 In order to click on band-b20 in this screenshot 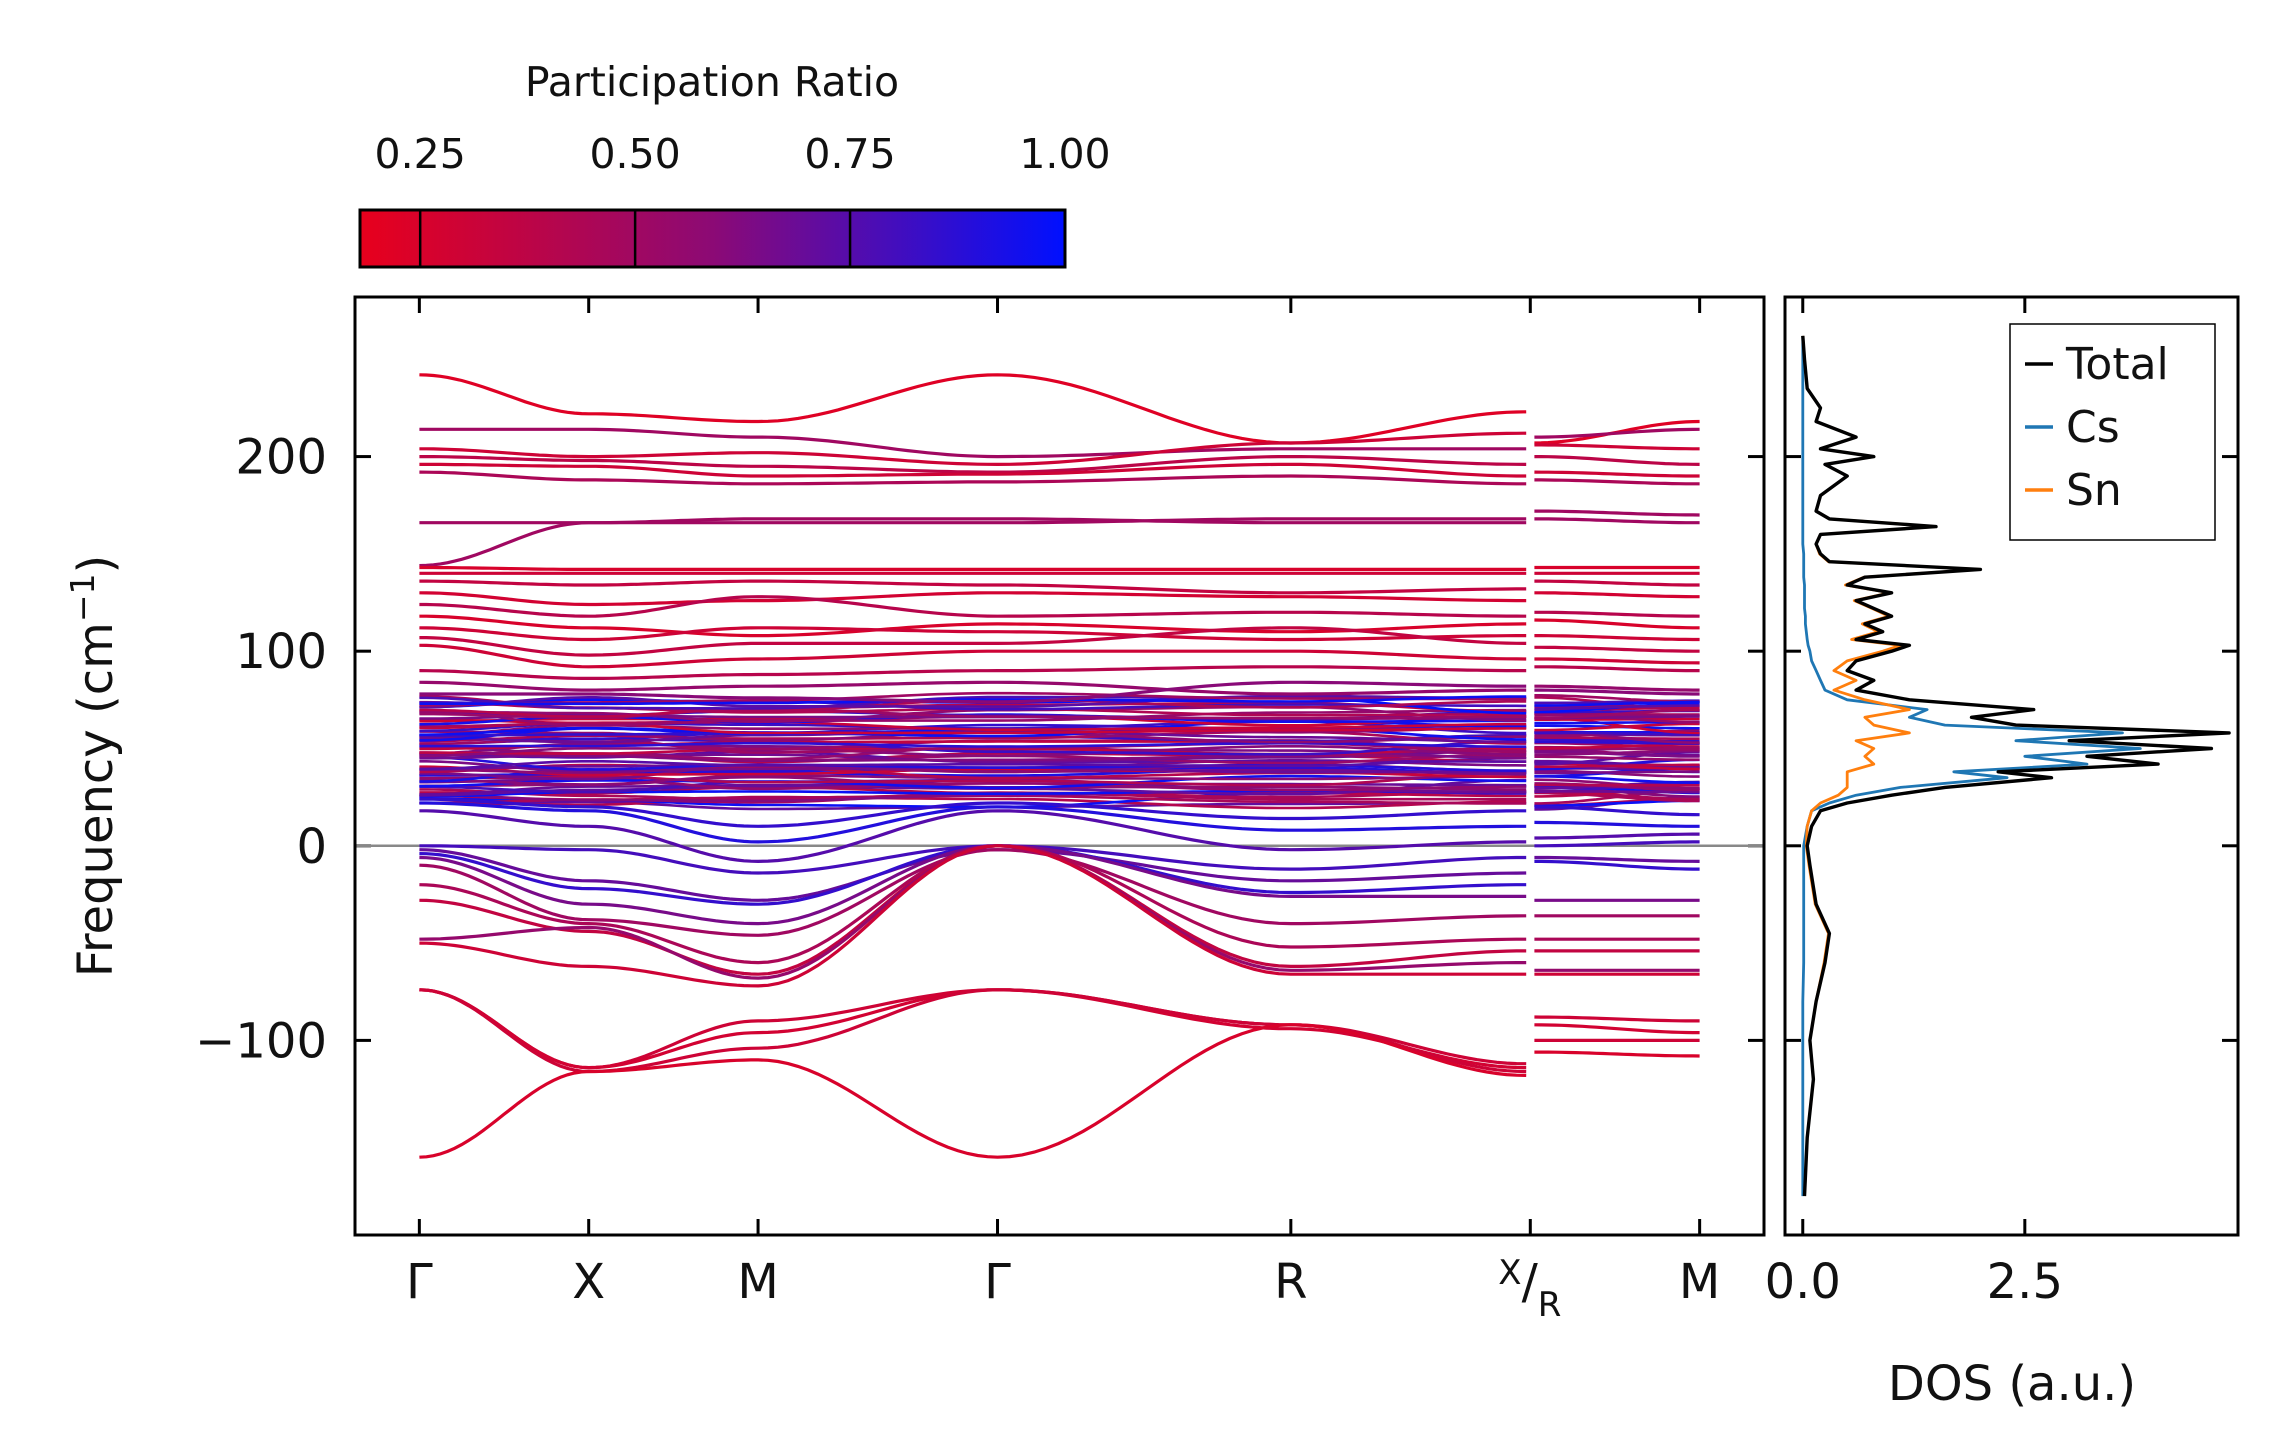, I will do `click(973, 692)`.